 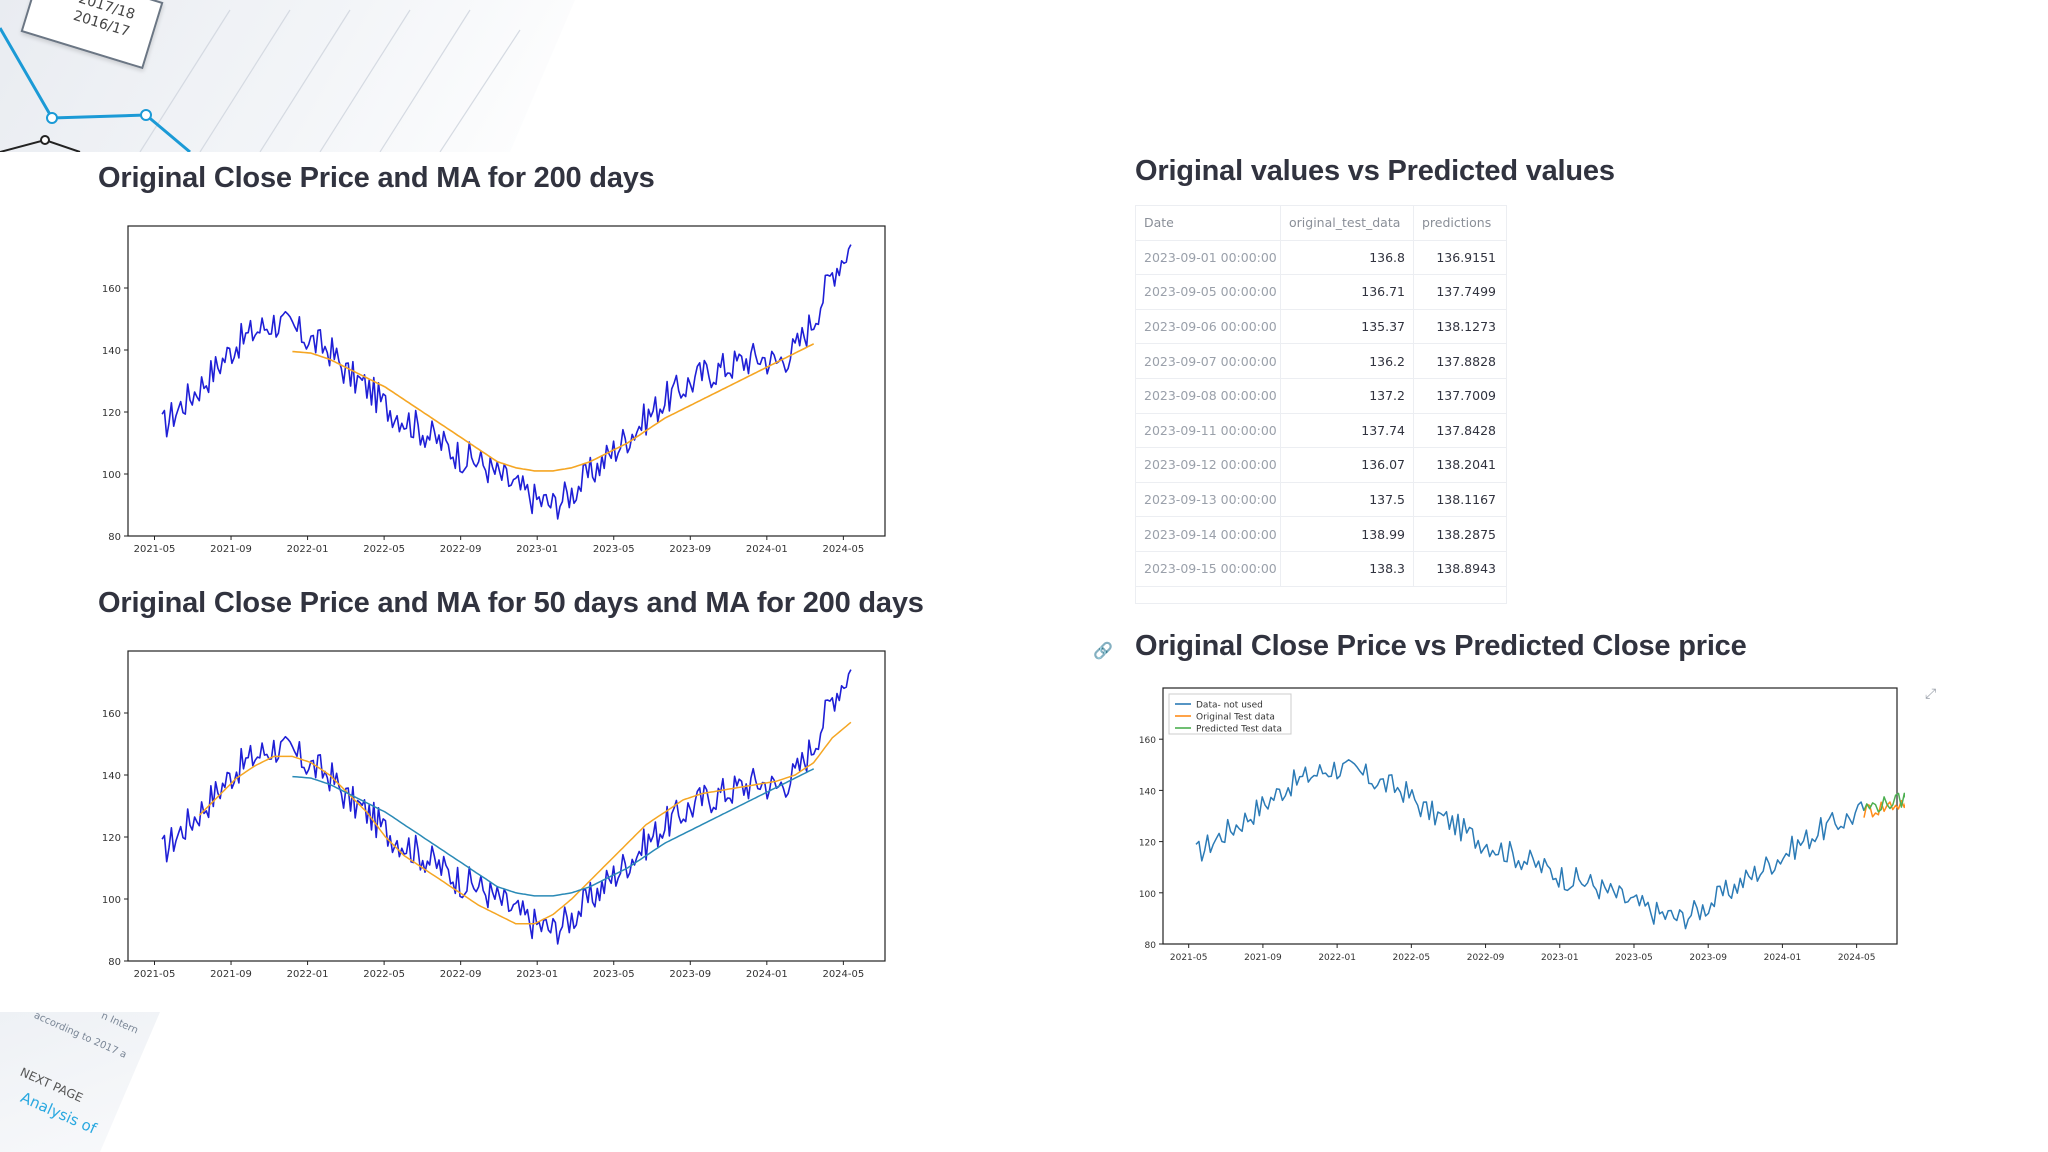 What do you see at coordinates (1347, 326) in the screenshot?
I see `cell-original: 135.37` at bounding box center [1347, 326].